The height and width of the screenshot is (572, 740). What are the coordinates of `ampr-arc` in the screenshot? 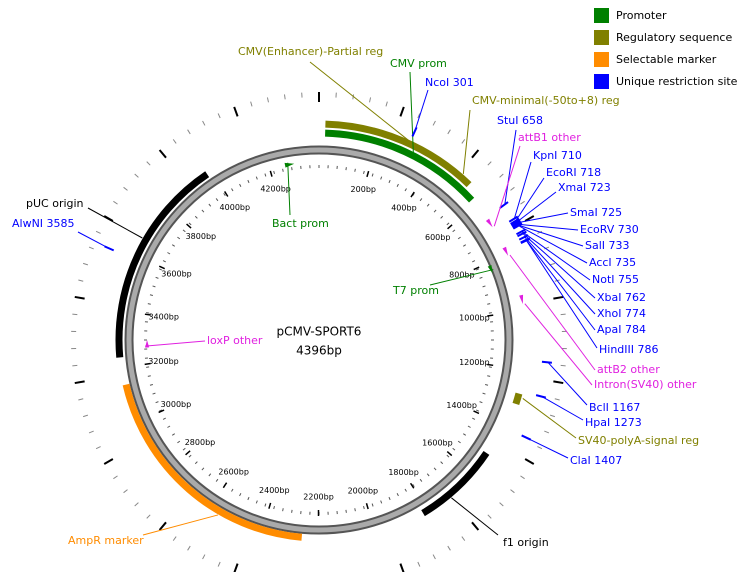 It's located at (212, 462).